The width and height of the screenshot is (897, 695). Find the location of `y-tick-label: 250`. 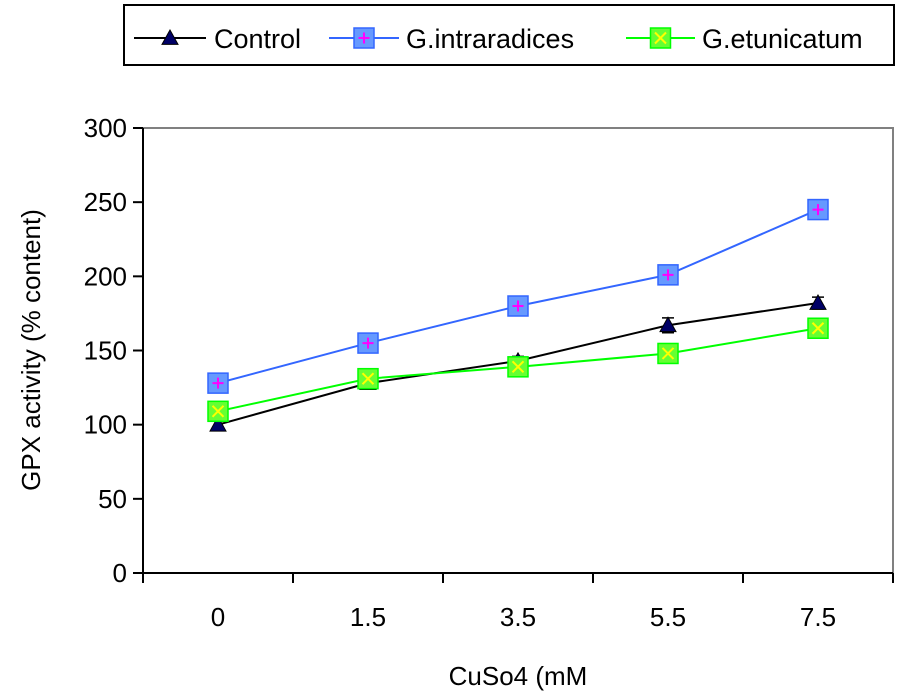

y-tick-label: 250 is located at coordinates (105, 202).